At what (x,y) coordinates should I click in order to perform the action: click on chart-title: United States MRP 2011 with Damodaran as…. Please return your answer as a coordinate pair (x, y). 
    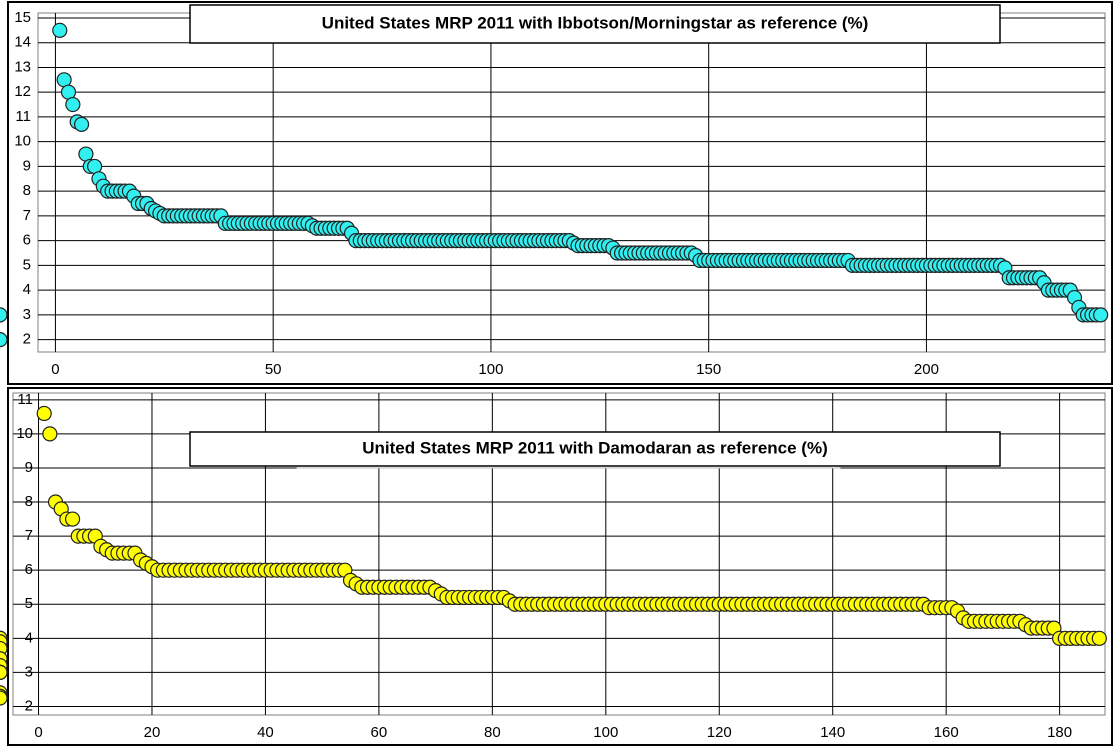
    Looking at the image, I should click on (594, 447).